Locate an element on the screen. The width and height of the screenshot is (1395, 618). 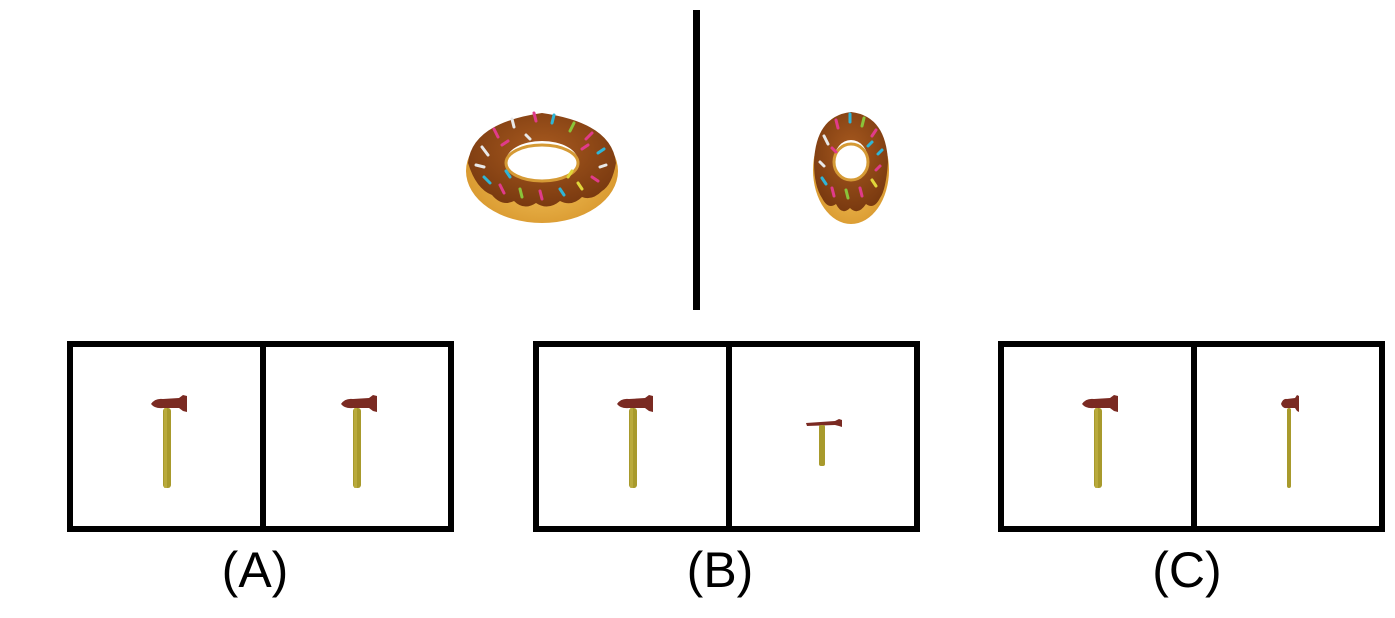
option-b-right-hammer is located at coordinates (824, 442).